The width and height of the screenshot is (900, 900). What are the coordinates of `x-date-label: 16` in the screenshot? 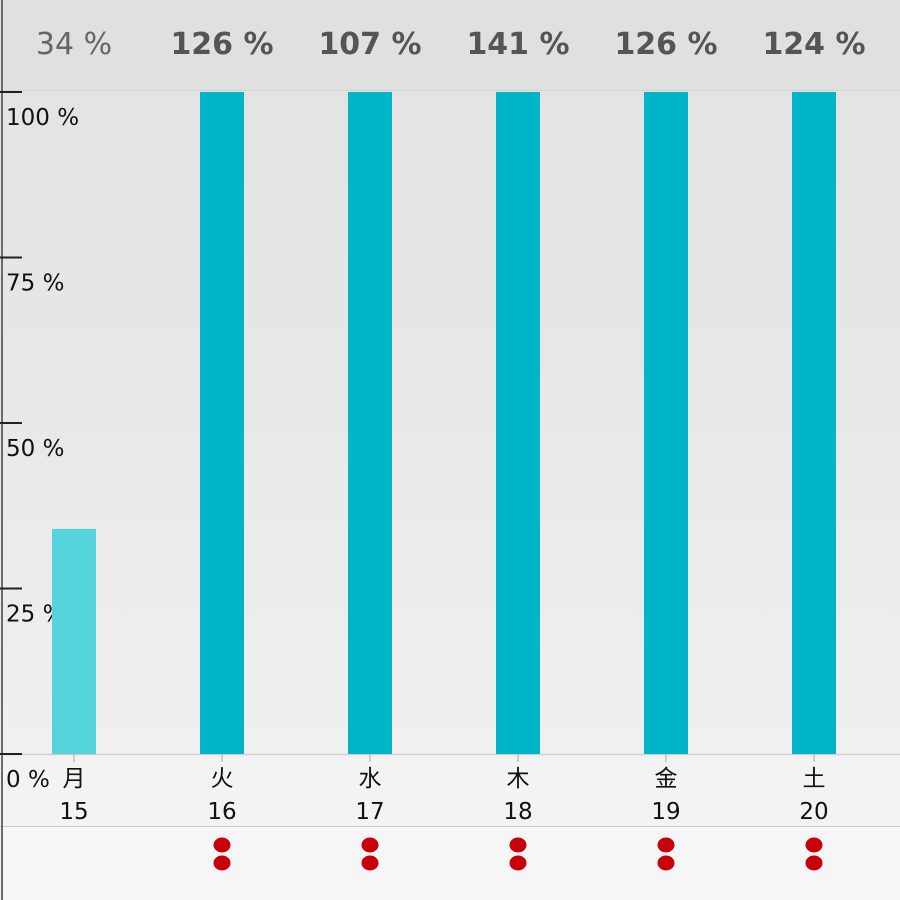 It's located at (221, 812).